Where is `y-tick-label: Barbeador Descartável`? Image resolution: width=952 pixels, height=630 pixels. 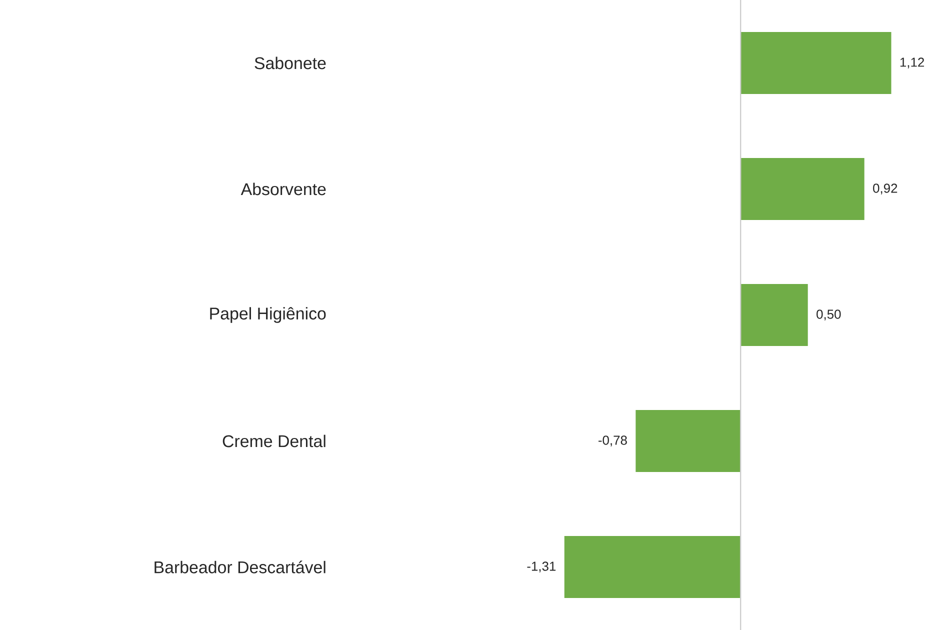 y-tick-label: Barbeador Descartável is located at coordinates (240, 567).